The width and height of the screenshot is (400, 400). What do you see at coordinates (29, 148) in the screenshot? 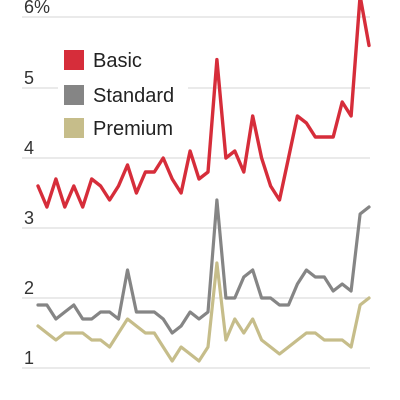
I see `y-tick-label-4: 4` at bounding box center [29, 148].